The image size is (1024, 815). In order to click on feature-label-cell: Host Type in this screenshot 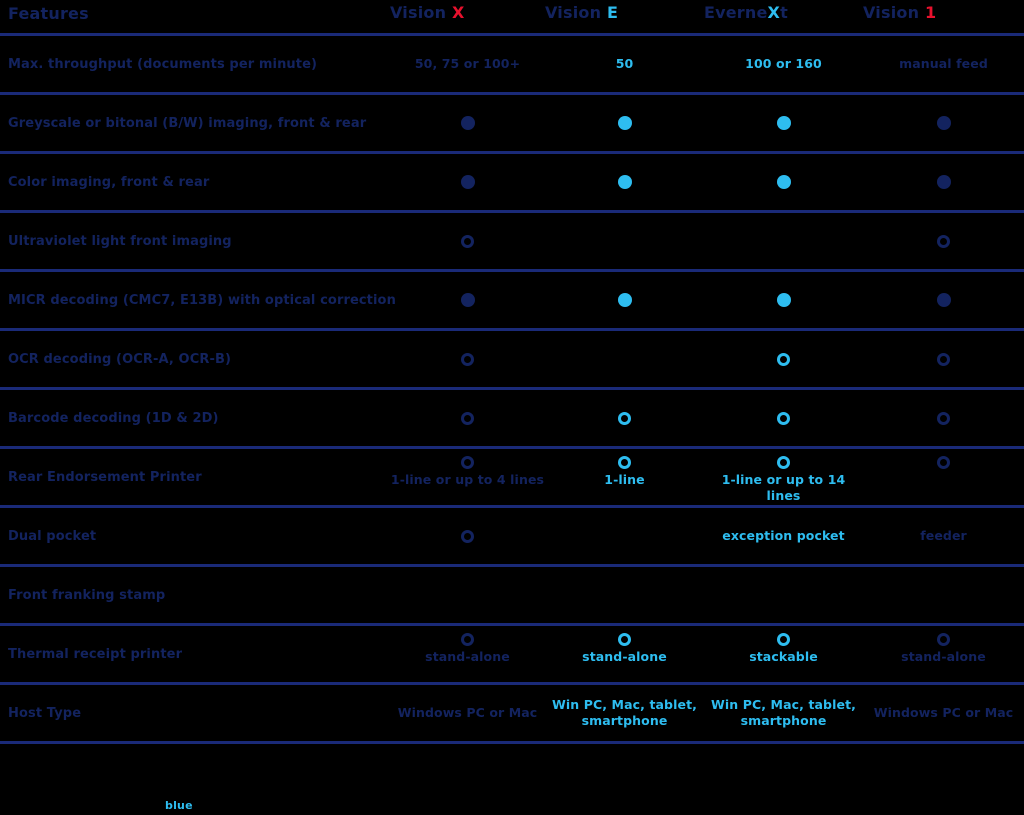, I will do `click(195, 713)`.